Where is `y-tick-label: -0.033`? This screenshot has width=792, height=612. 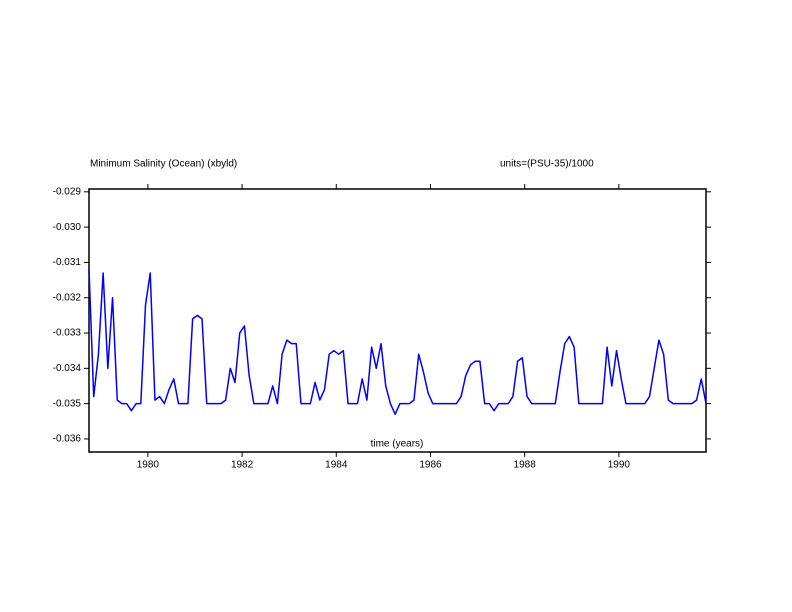 y-tick-label: -0.033 is located at coordinates (67, 333).